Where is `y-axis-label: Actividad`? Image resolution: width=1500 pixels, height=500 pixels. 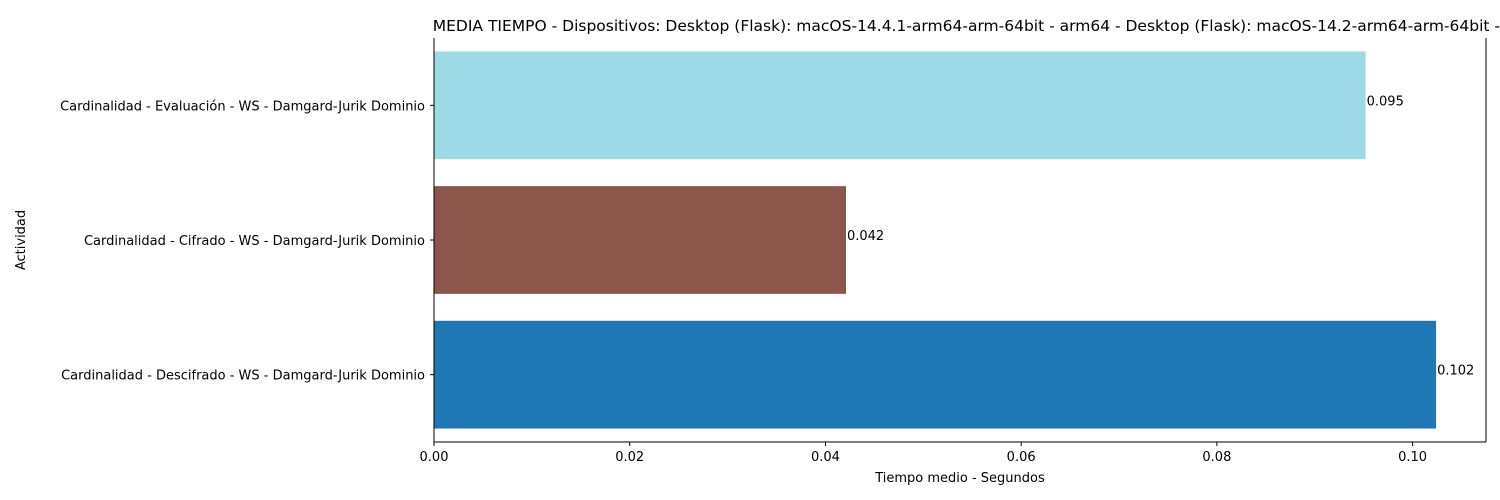 y-axis-label: Actividad is located at coordinates (21, 240).